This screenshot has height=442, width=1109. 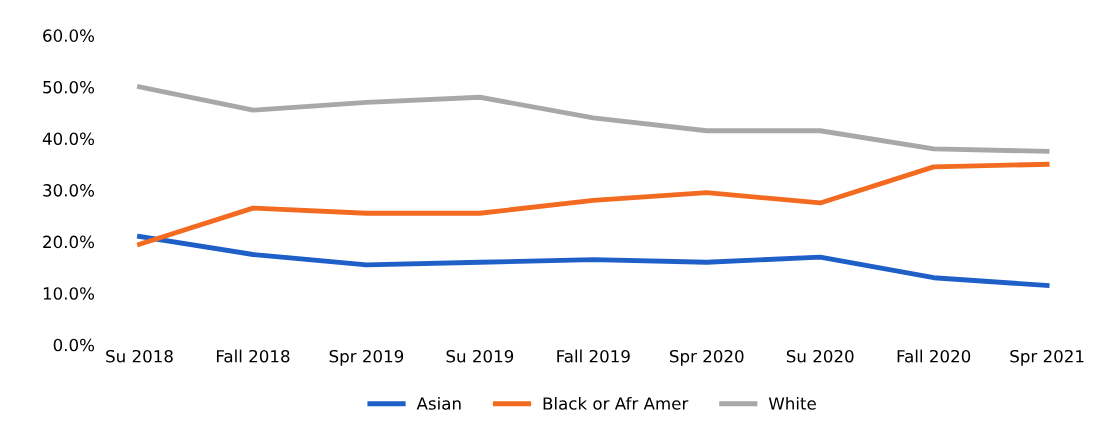 What do you see at coordinates (792, 403) in the screenshot?
I see `legend-label: White` at bounding box center [792, 403].